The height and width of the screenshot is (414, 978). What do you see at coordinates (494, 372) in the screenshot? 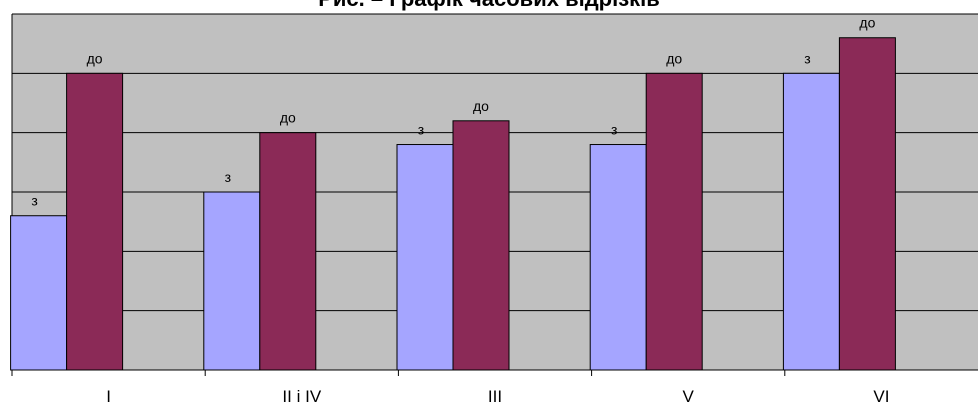
I see `x-axis` at bounding box center [494, 372].